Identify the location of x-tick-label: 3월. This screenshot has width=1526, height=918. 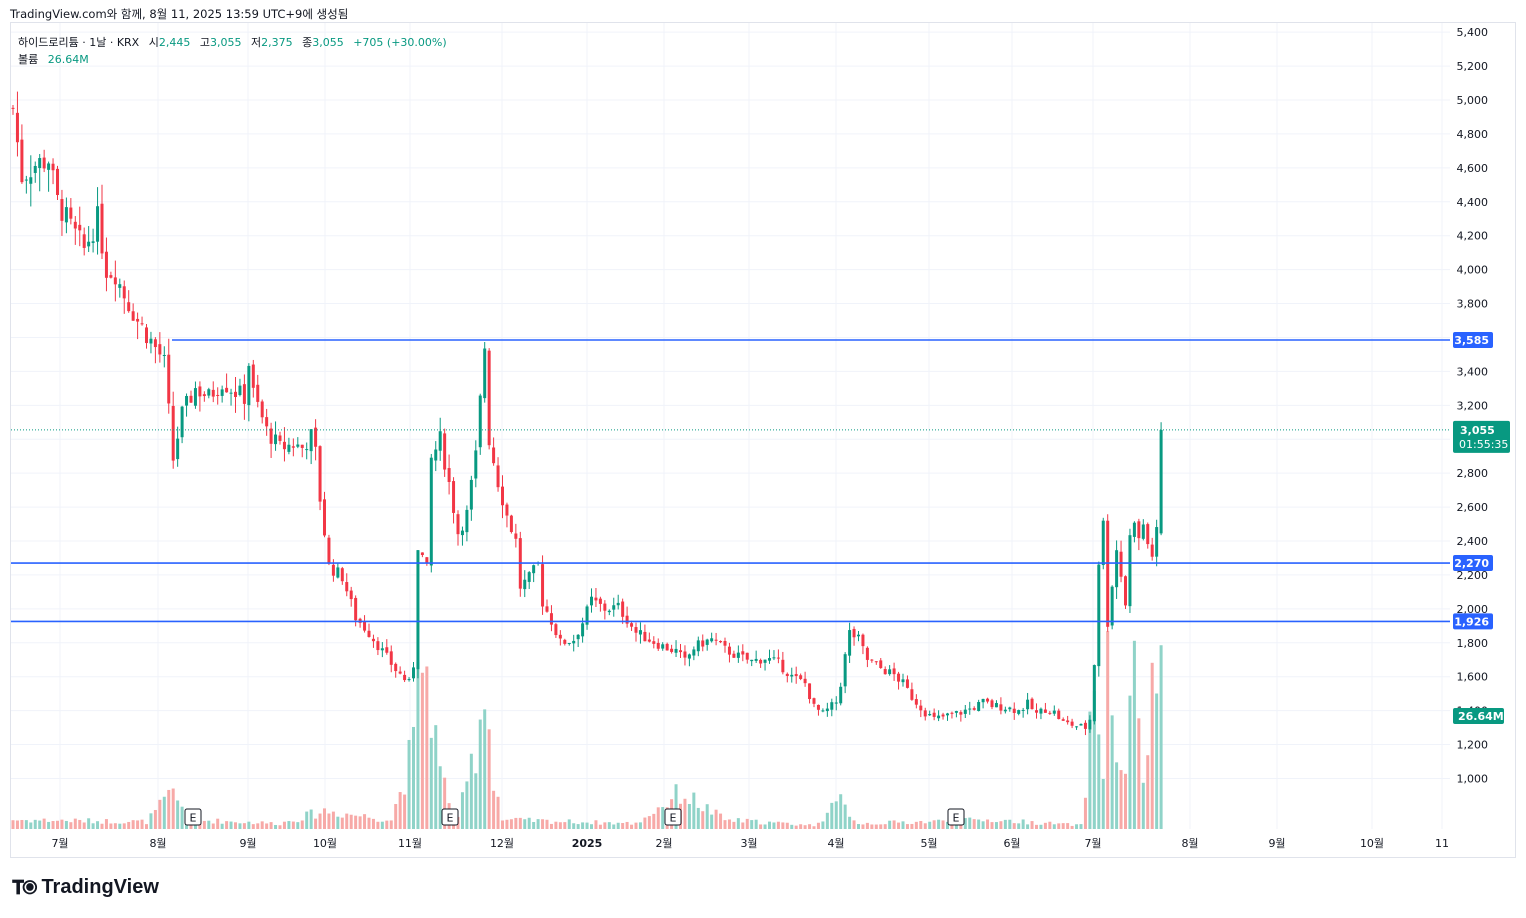
(748, 843).